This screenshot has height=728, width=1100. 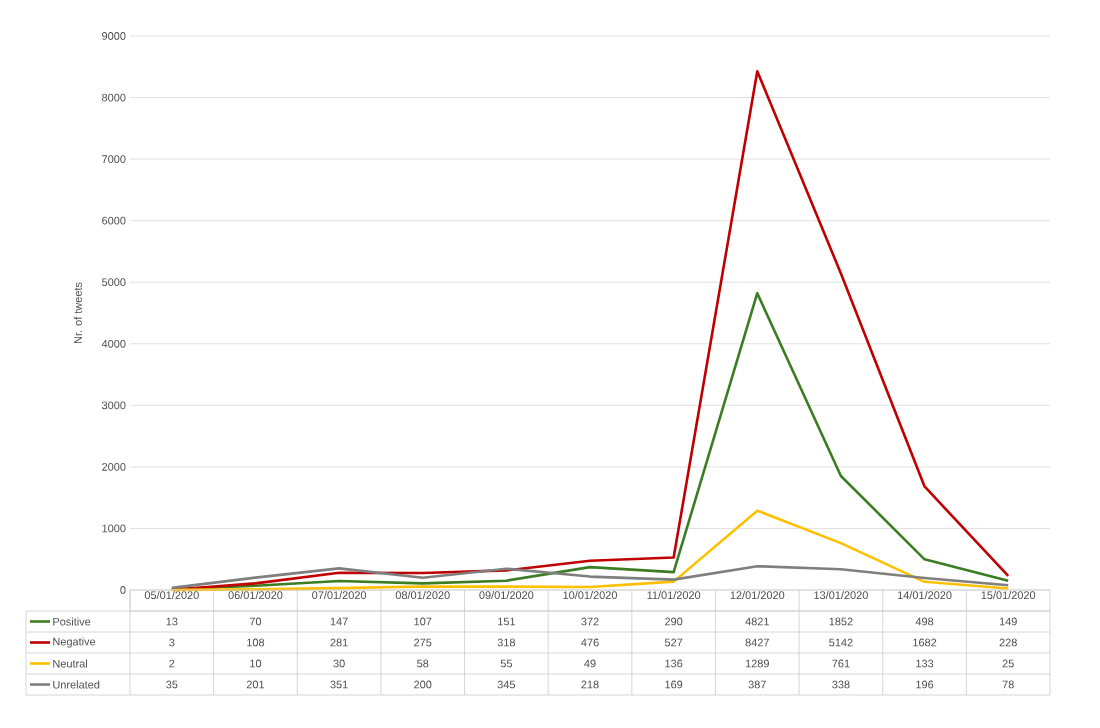 I want to click on line-series, so click(x=590, y=577).